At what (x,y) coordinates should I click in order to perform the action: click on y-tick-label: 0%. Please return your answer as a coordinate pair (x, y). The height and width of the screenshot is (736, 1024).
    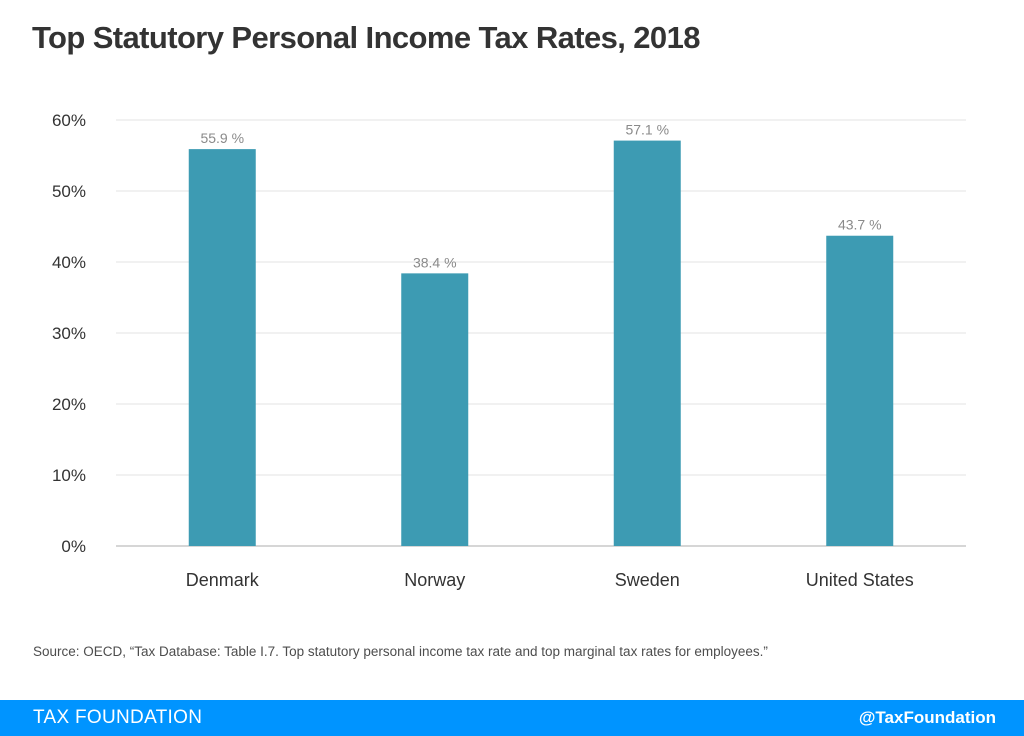
    Looking at the image, I should click on (73, 546).